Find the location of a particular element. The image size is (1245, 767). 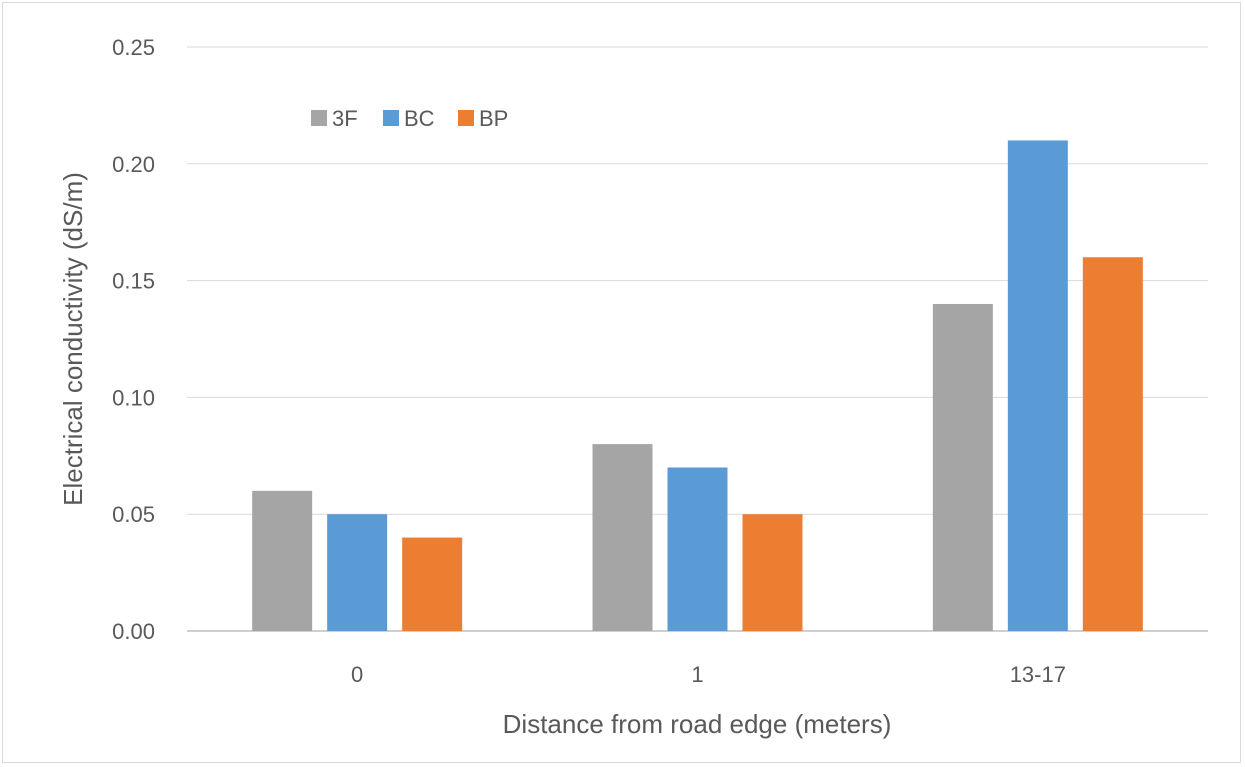

legend-swatch-3F is located at coordinates (319, 118).